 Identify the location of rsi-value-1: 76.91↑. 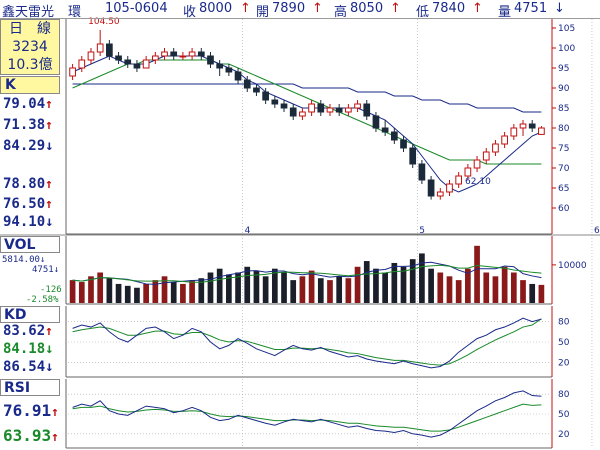
(31, 410).